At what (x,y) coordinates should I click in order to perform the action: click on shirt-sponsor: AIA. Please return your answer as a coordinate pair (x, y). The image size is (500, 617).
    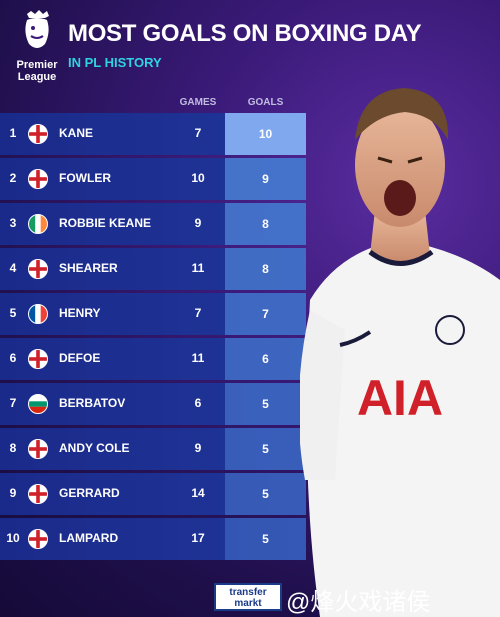
    Looking at the image, I should click on (400, 398).